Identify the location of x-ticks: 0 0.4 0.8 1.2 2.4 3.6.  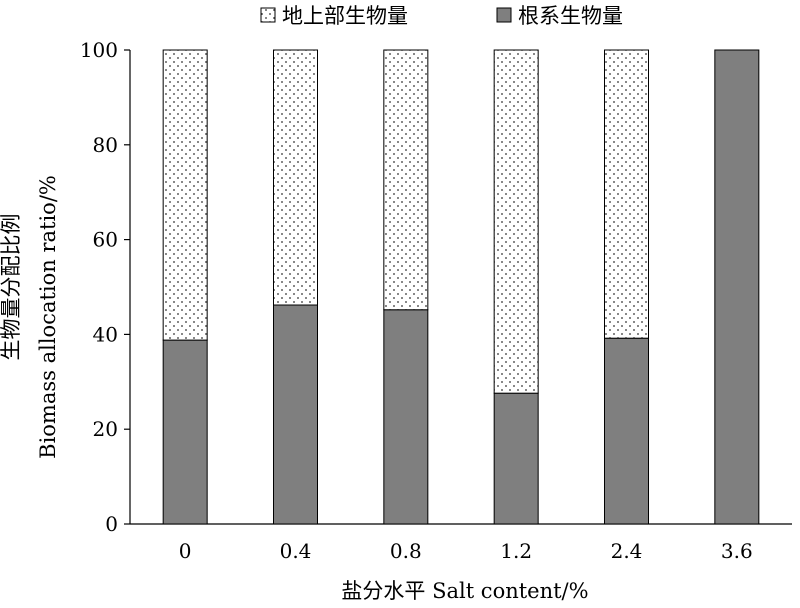
(466, 551).